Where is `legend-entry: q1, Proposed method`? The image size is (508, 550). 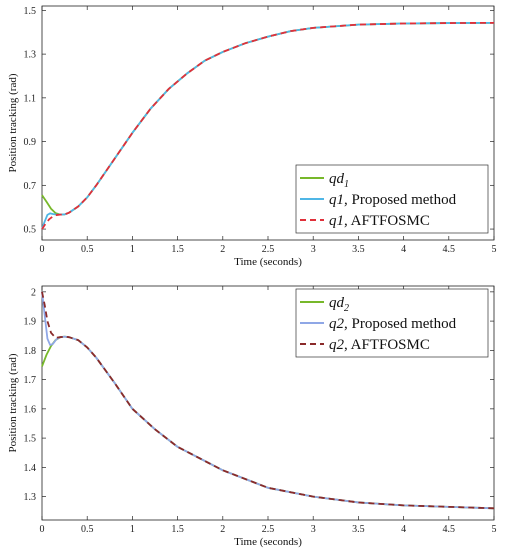
legend-entry: q1, Proposed method is located at coordinates (393, 200).